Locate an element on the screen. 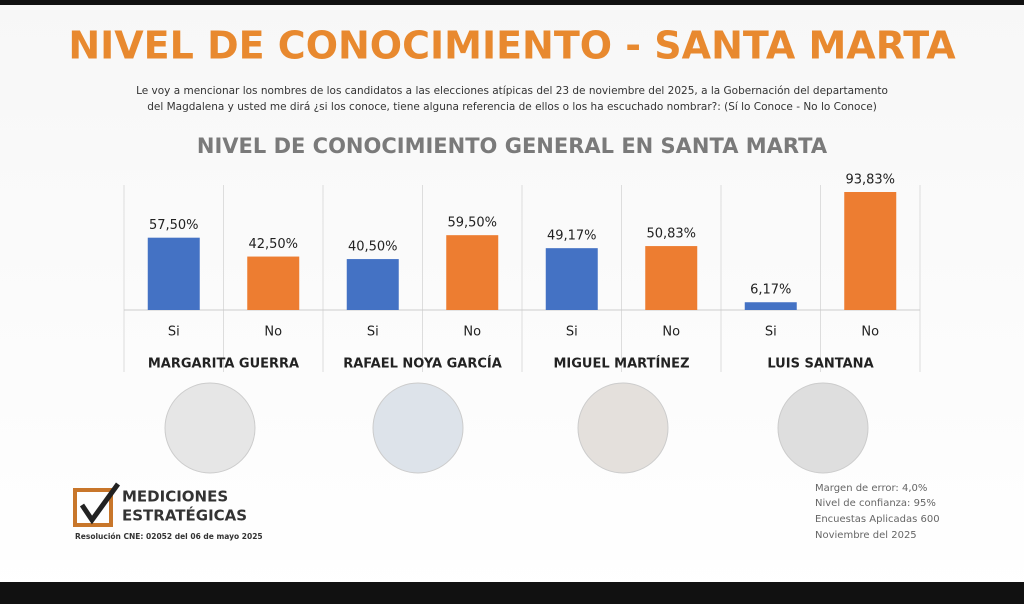 The height and width of the screenshot is (608, 1024). logo-text: MEDICIONES is located at coordinates (175, 497).